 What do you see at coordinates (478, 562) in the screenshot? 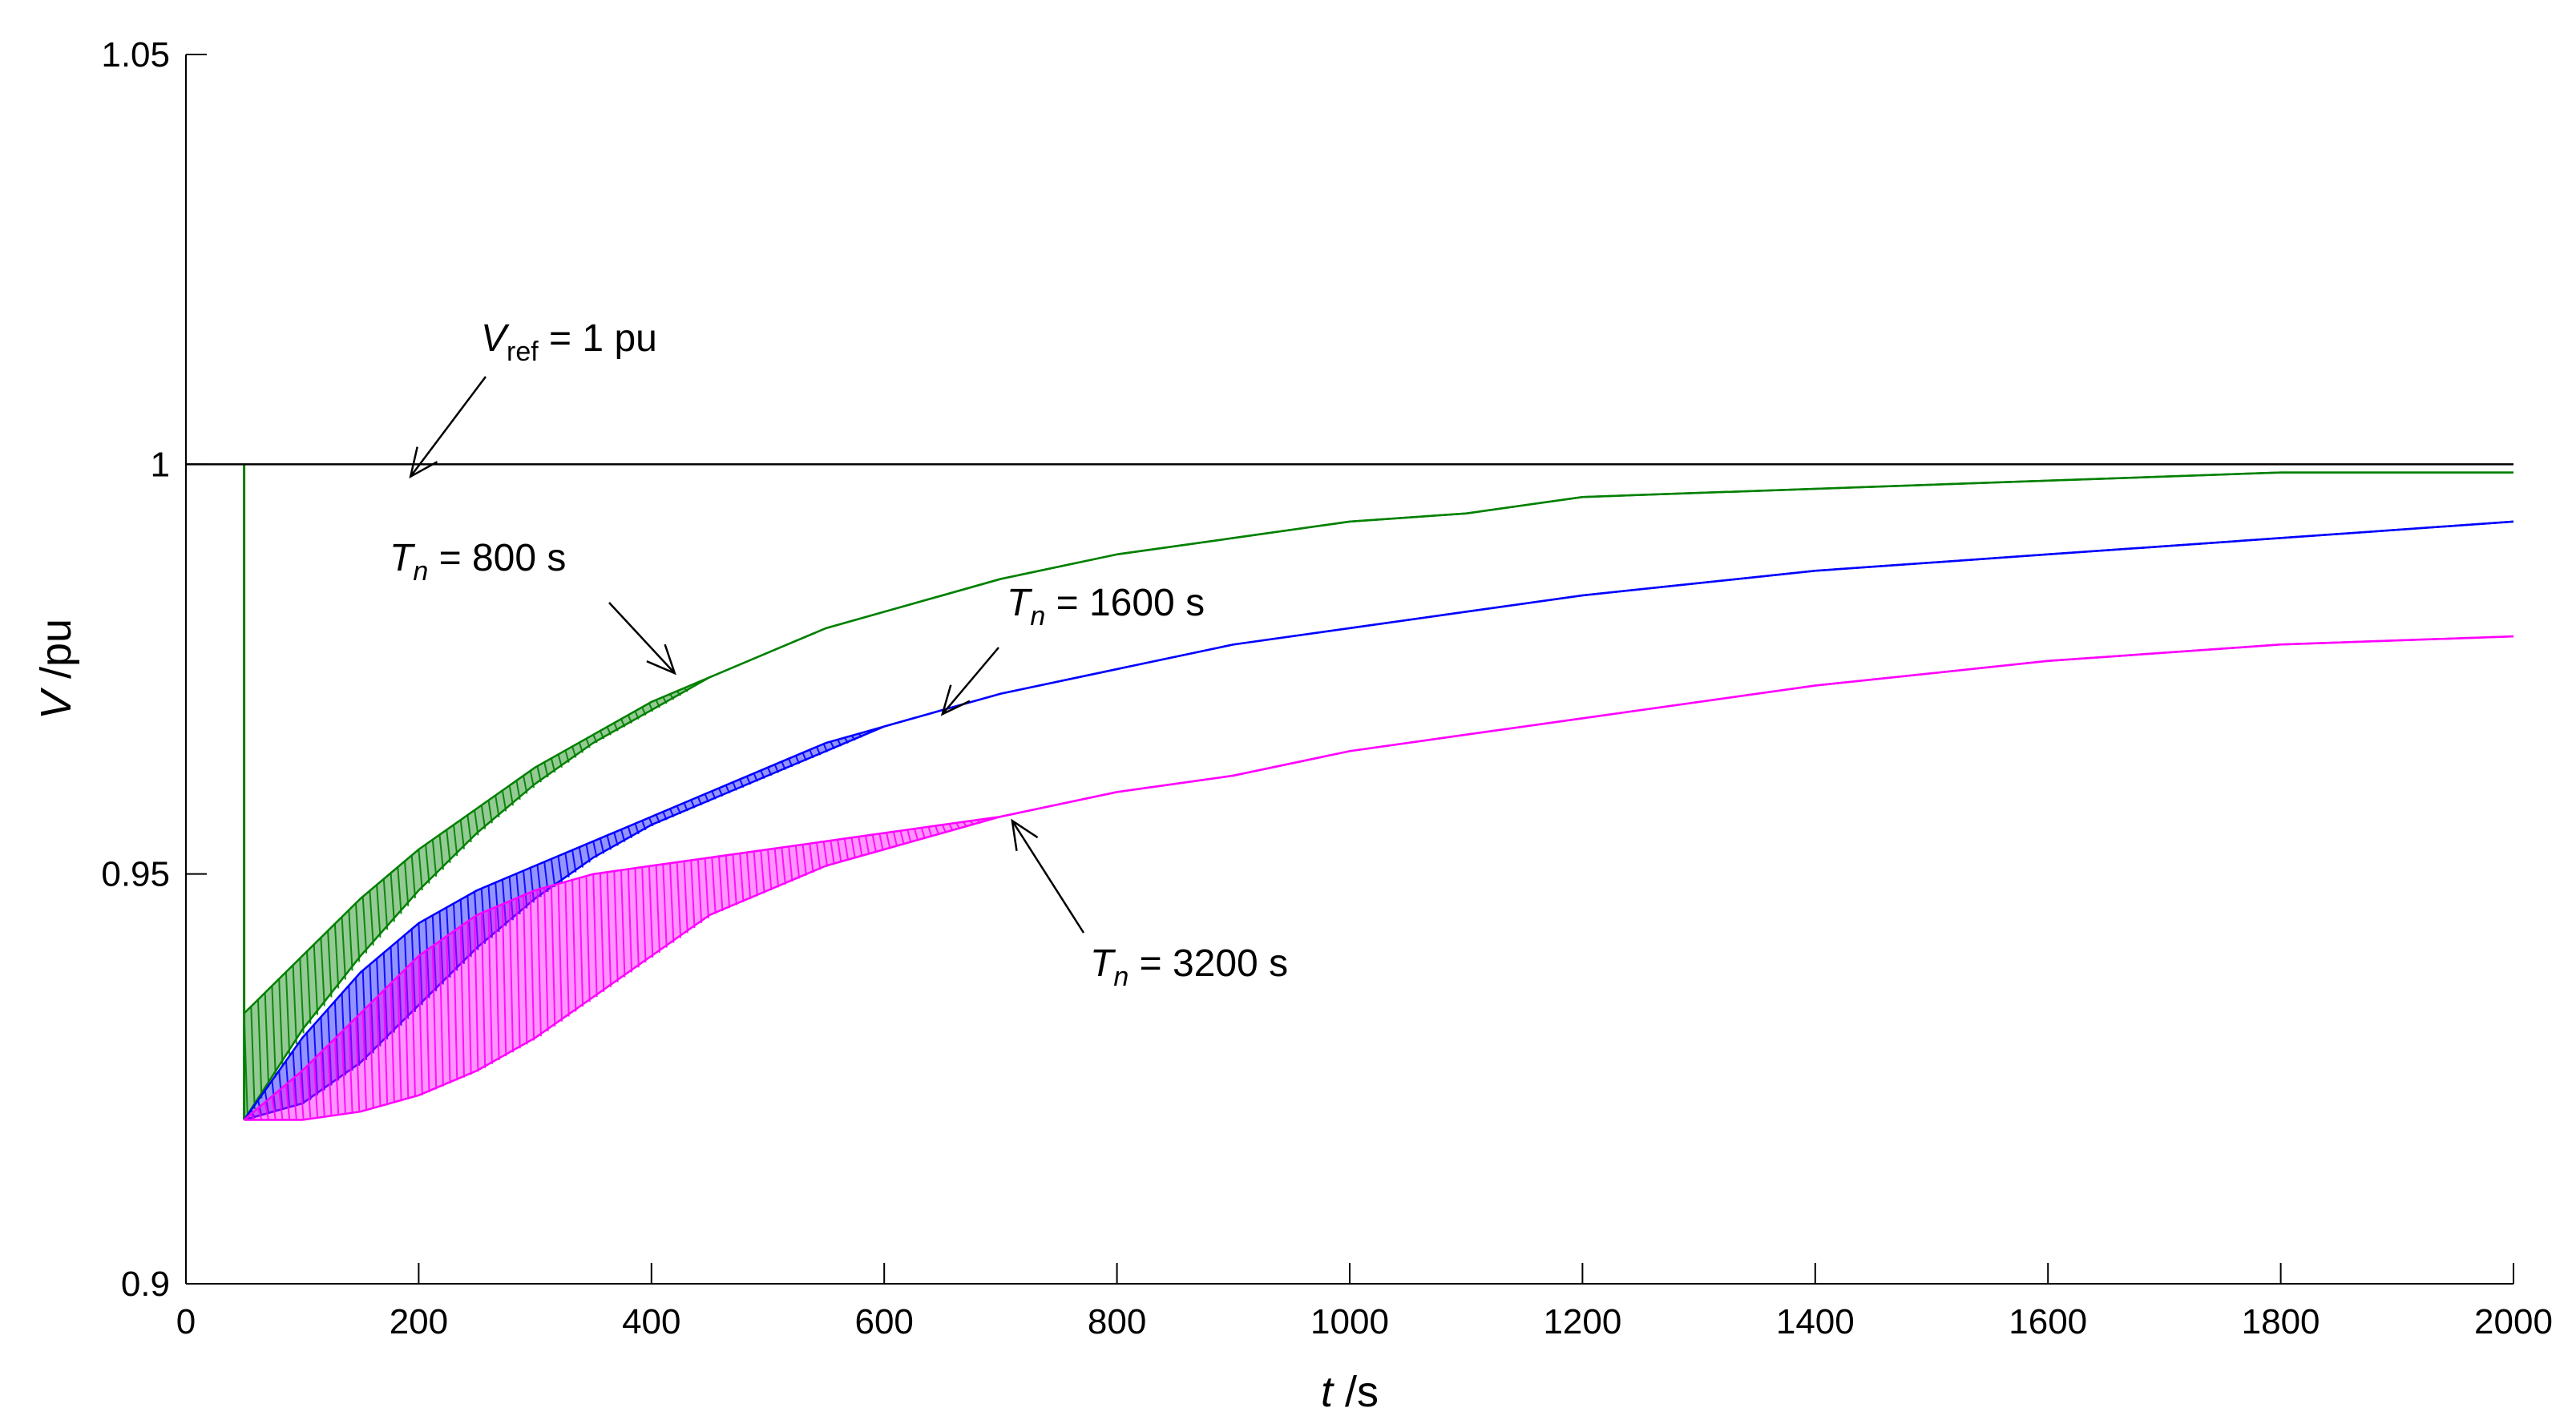
I see `annotation-tn800-label: Tn = 800 s` at bounding box center [478, 562].